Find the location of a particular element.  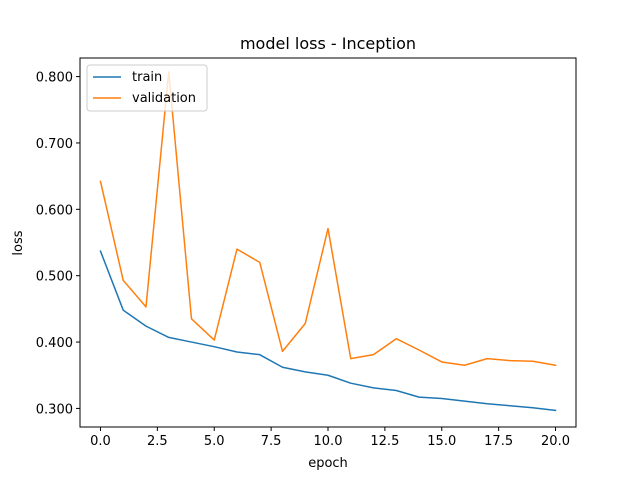

x-tick-label: 10.0 is located at coordinates (328, 441).